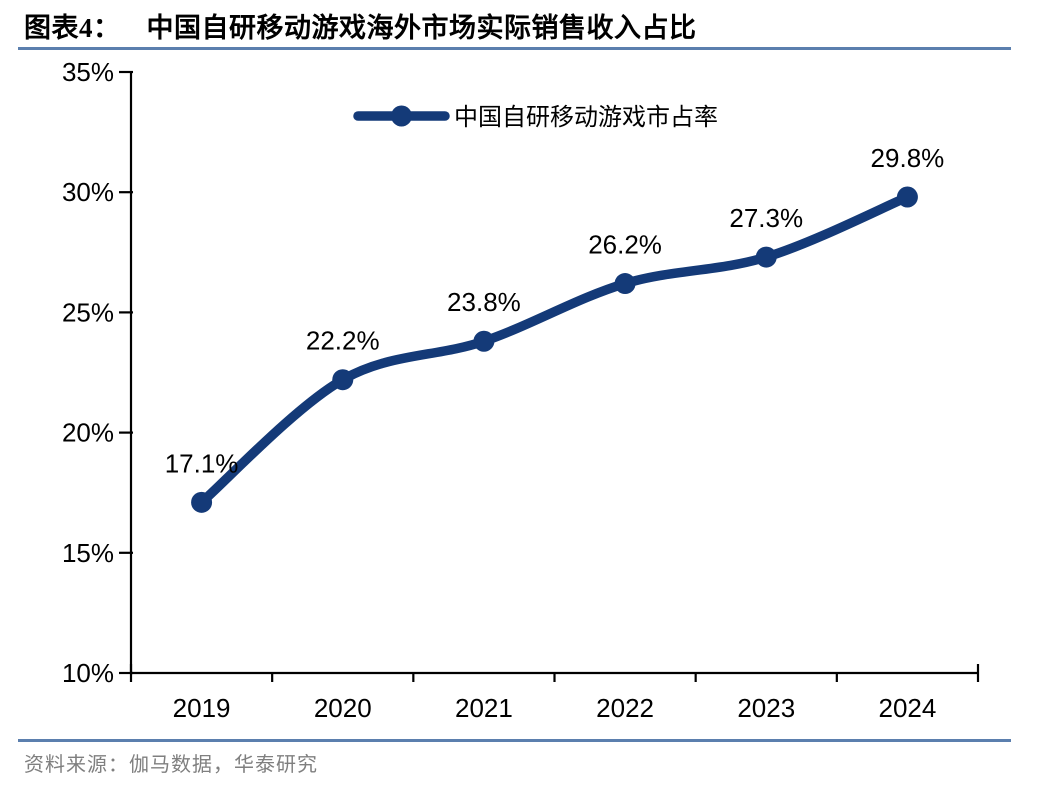  I want to click on title-divider, so click(514, 48).